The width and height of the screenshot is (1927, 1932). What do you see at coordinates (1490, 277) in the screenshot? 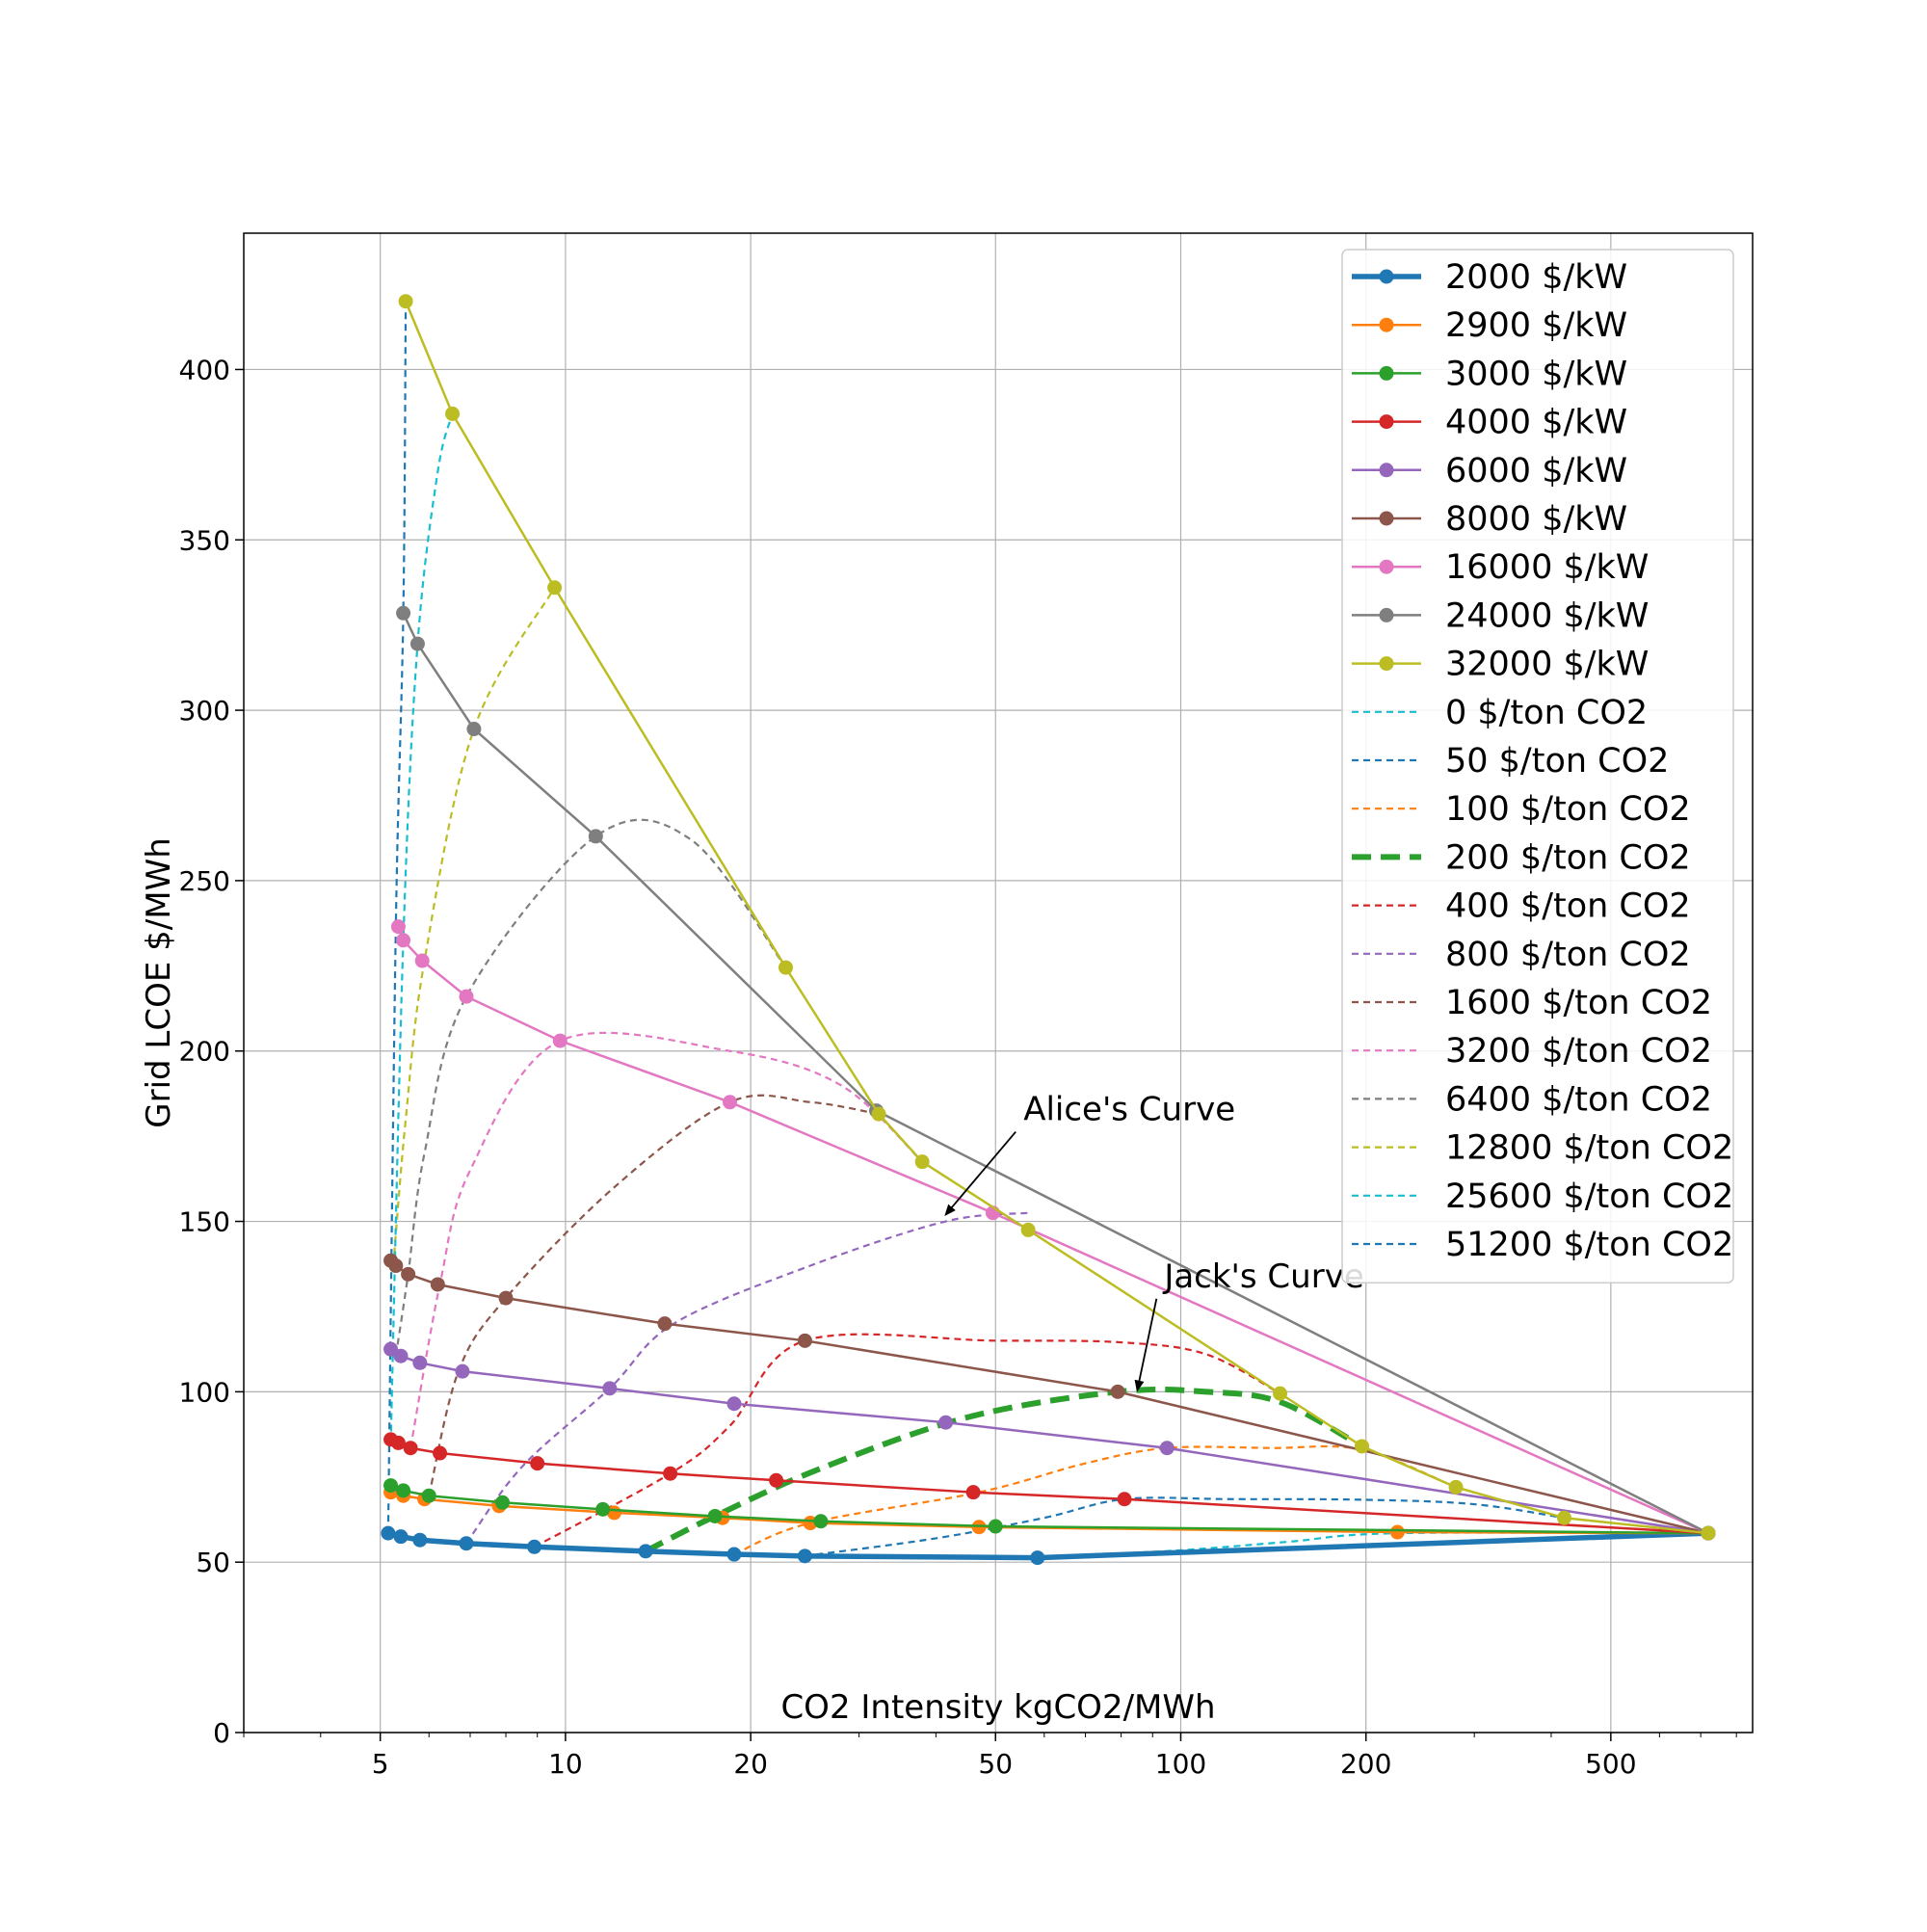
I see `legend-item: 2000 $/kW` at bounding box center [1490, 277].